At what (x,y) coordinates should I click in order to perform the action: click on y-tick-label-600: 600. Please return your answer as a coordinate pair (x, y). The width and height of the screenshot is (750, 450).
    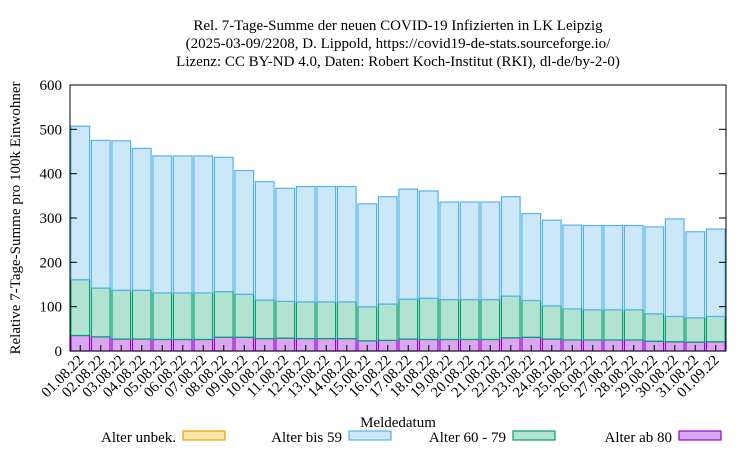
    Looking at the image, I should click on (51, 86).